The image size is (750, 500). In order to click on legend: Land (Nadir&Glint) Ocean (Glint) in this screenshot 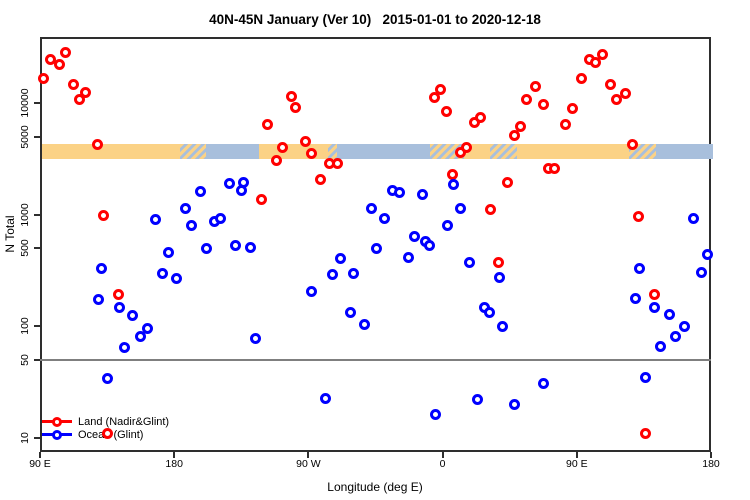, I will do `click(105, 428)`.